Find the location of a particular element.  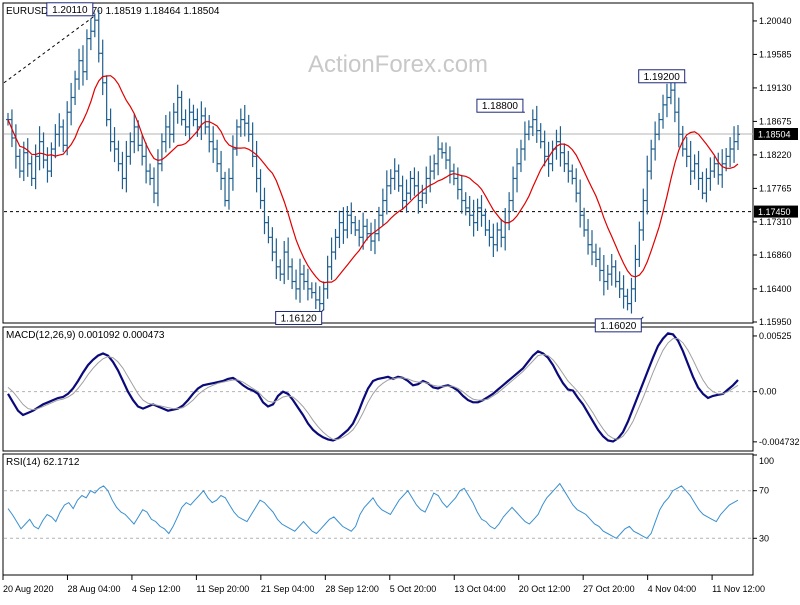

price-ytick-label: 1.19585 is located at coordinates (775, 54).